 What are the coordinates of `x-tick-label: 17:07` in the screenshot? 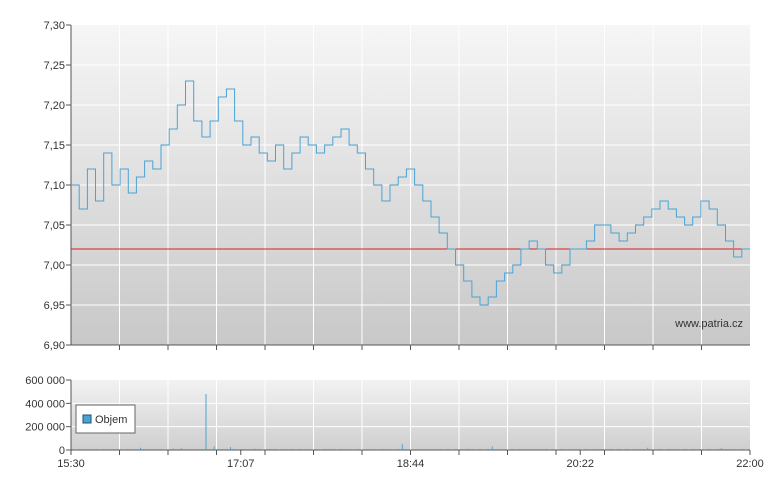 It's located at (241, 464).